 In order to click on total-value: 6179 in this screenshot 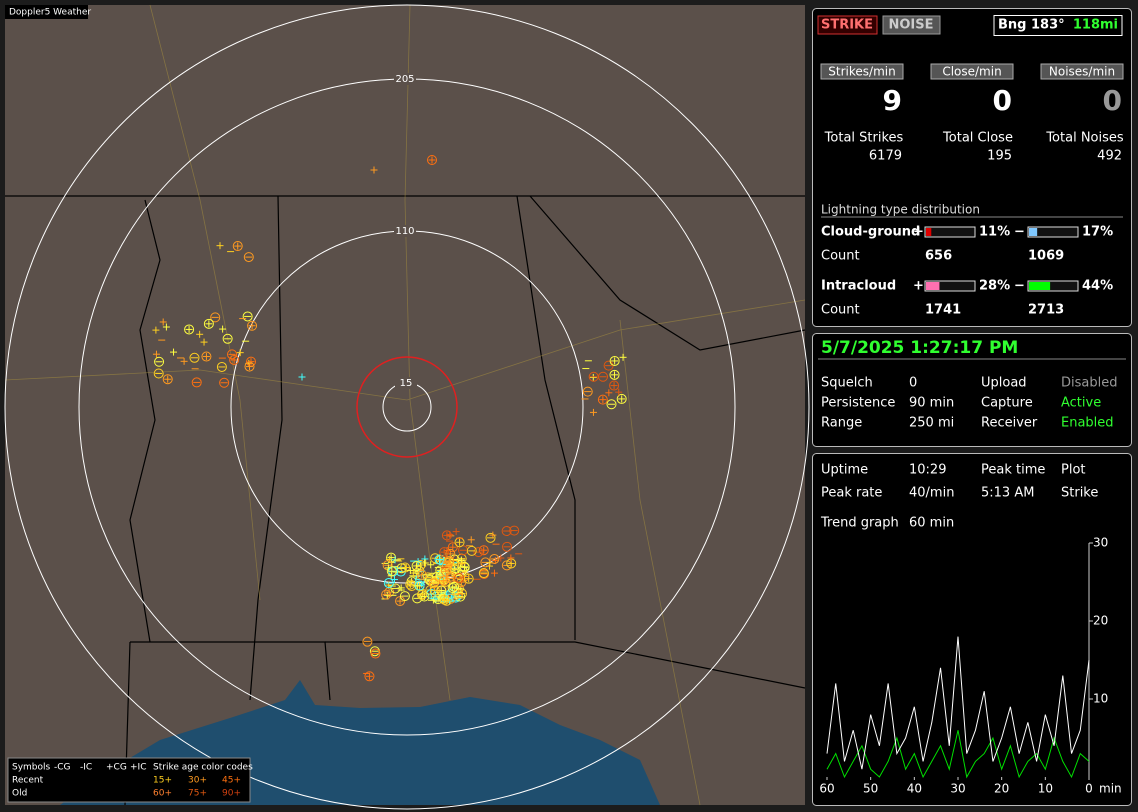, I will do `click(885, 156)`.